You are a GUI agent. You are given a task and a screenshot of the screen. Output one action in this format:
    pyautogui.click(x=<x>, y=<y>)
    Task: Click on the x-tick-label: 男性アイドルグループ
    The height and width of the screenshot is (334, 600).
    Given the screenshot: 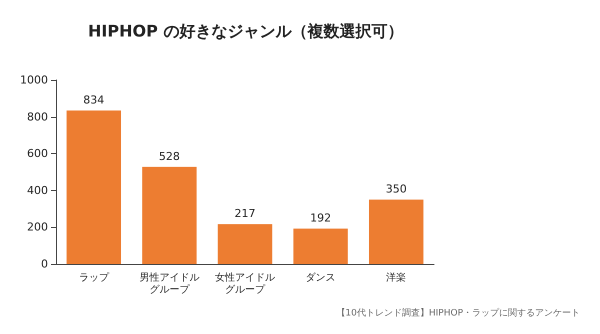 What is the action you would take?
    pyautogui.click(x=169, y=284)
    